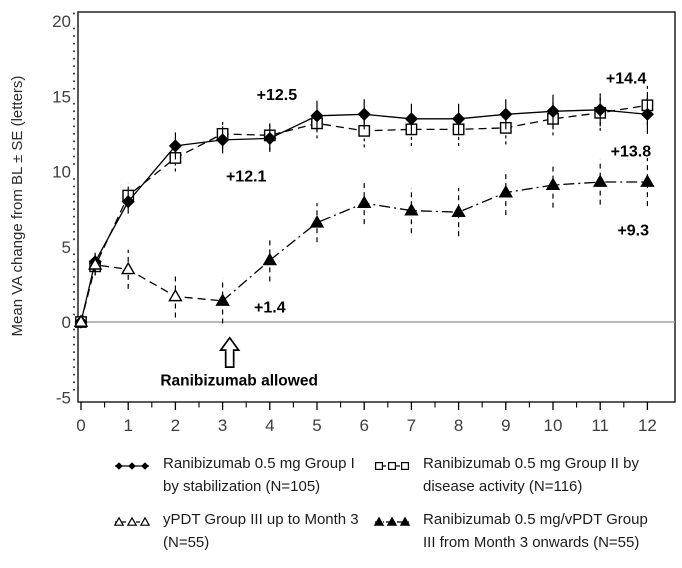 This screenshot has width=682, height=568. What do you see at coordinates (270, 307) in the screenshot?
I see `annotation-label: +1.4` at bounding box center [270, 307].